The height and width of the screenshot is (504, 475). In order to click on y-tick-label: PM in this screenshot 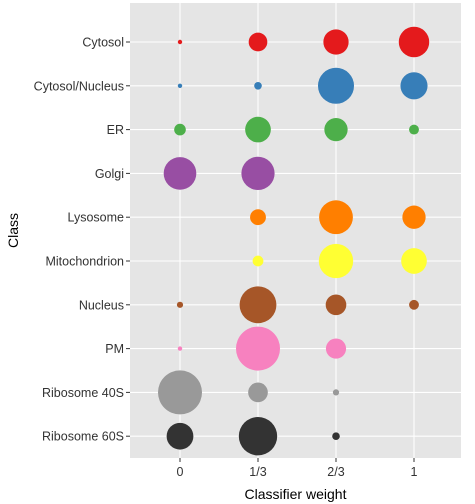, I will do `click(114, 349)`.